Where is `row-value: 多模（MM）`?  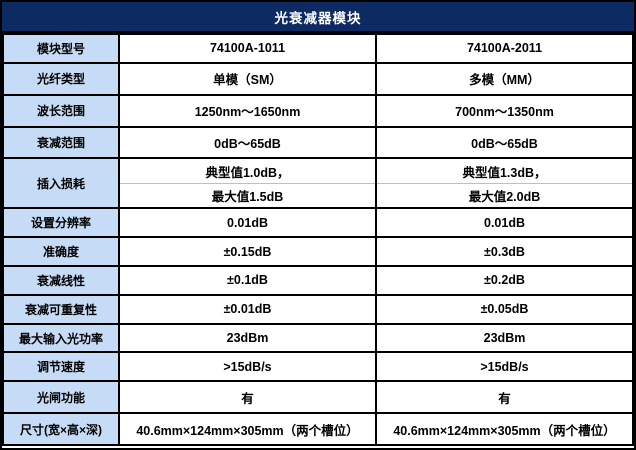
row-value: 多模（MM） is located at coordinates (504, 78).